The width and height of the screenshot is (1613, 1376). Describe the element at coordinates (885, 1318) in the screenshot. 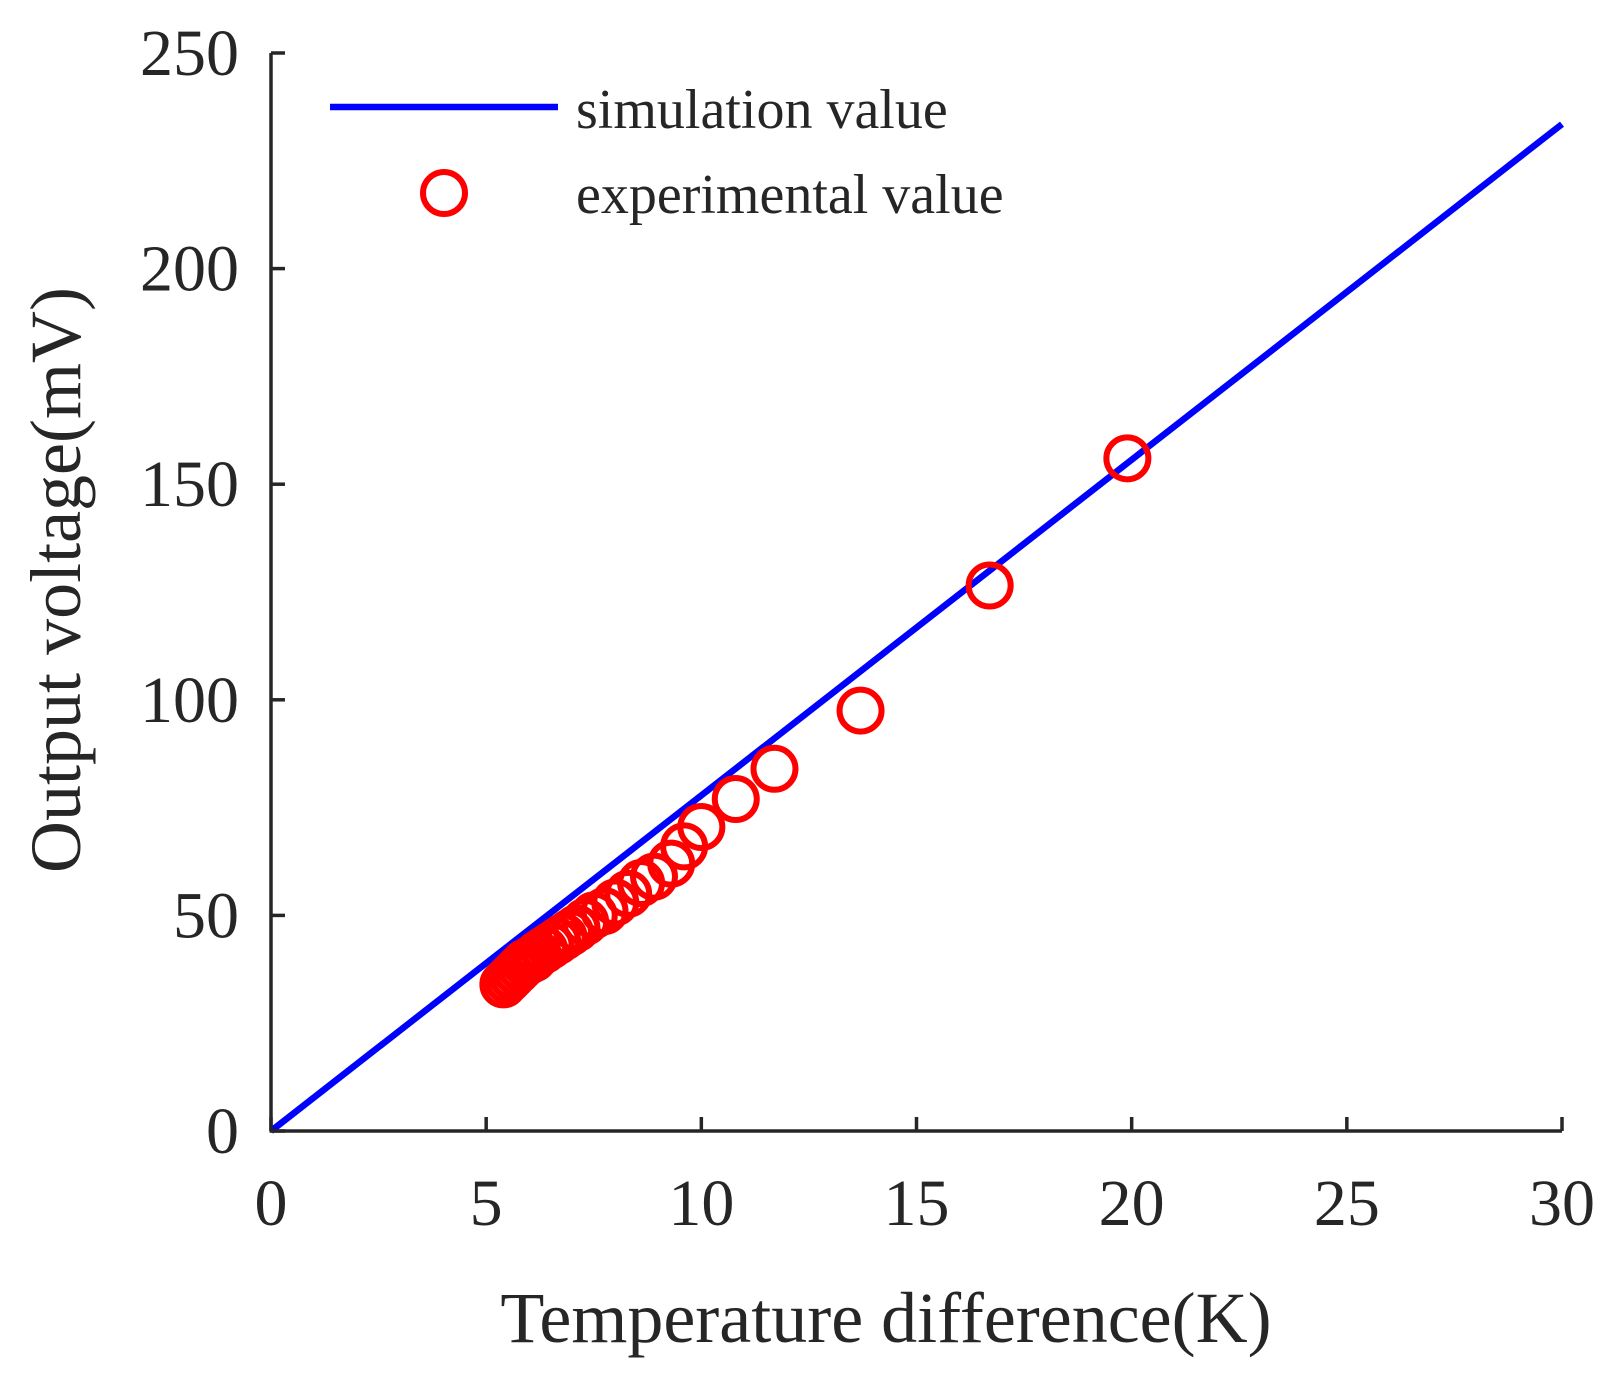

I see `x-axis-title: Temperature difference(K)` at that location.